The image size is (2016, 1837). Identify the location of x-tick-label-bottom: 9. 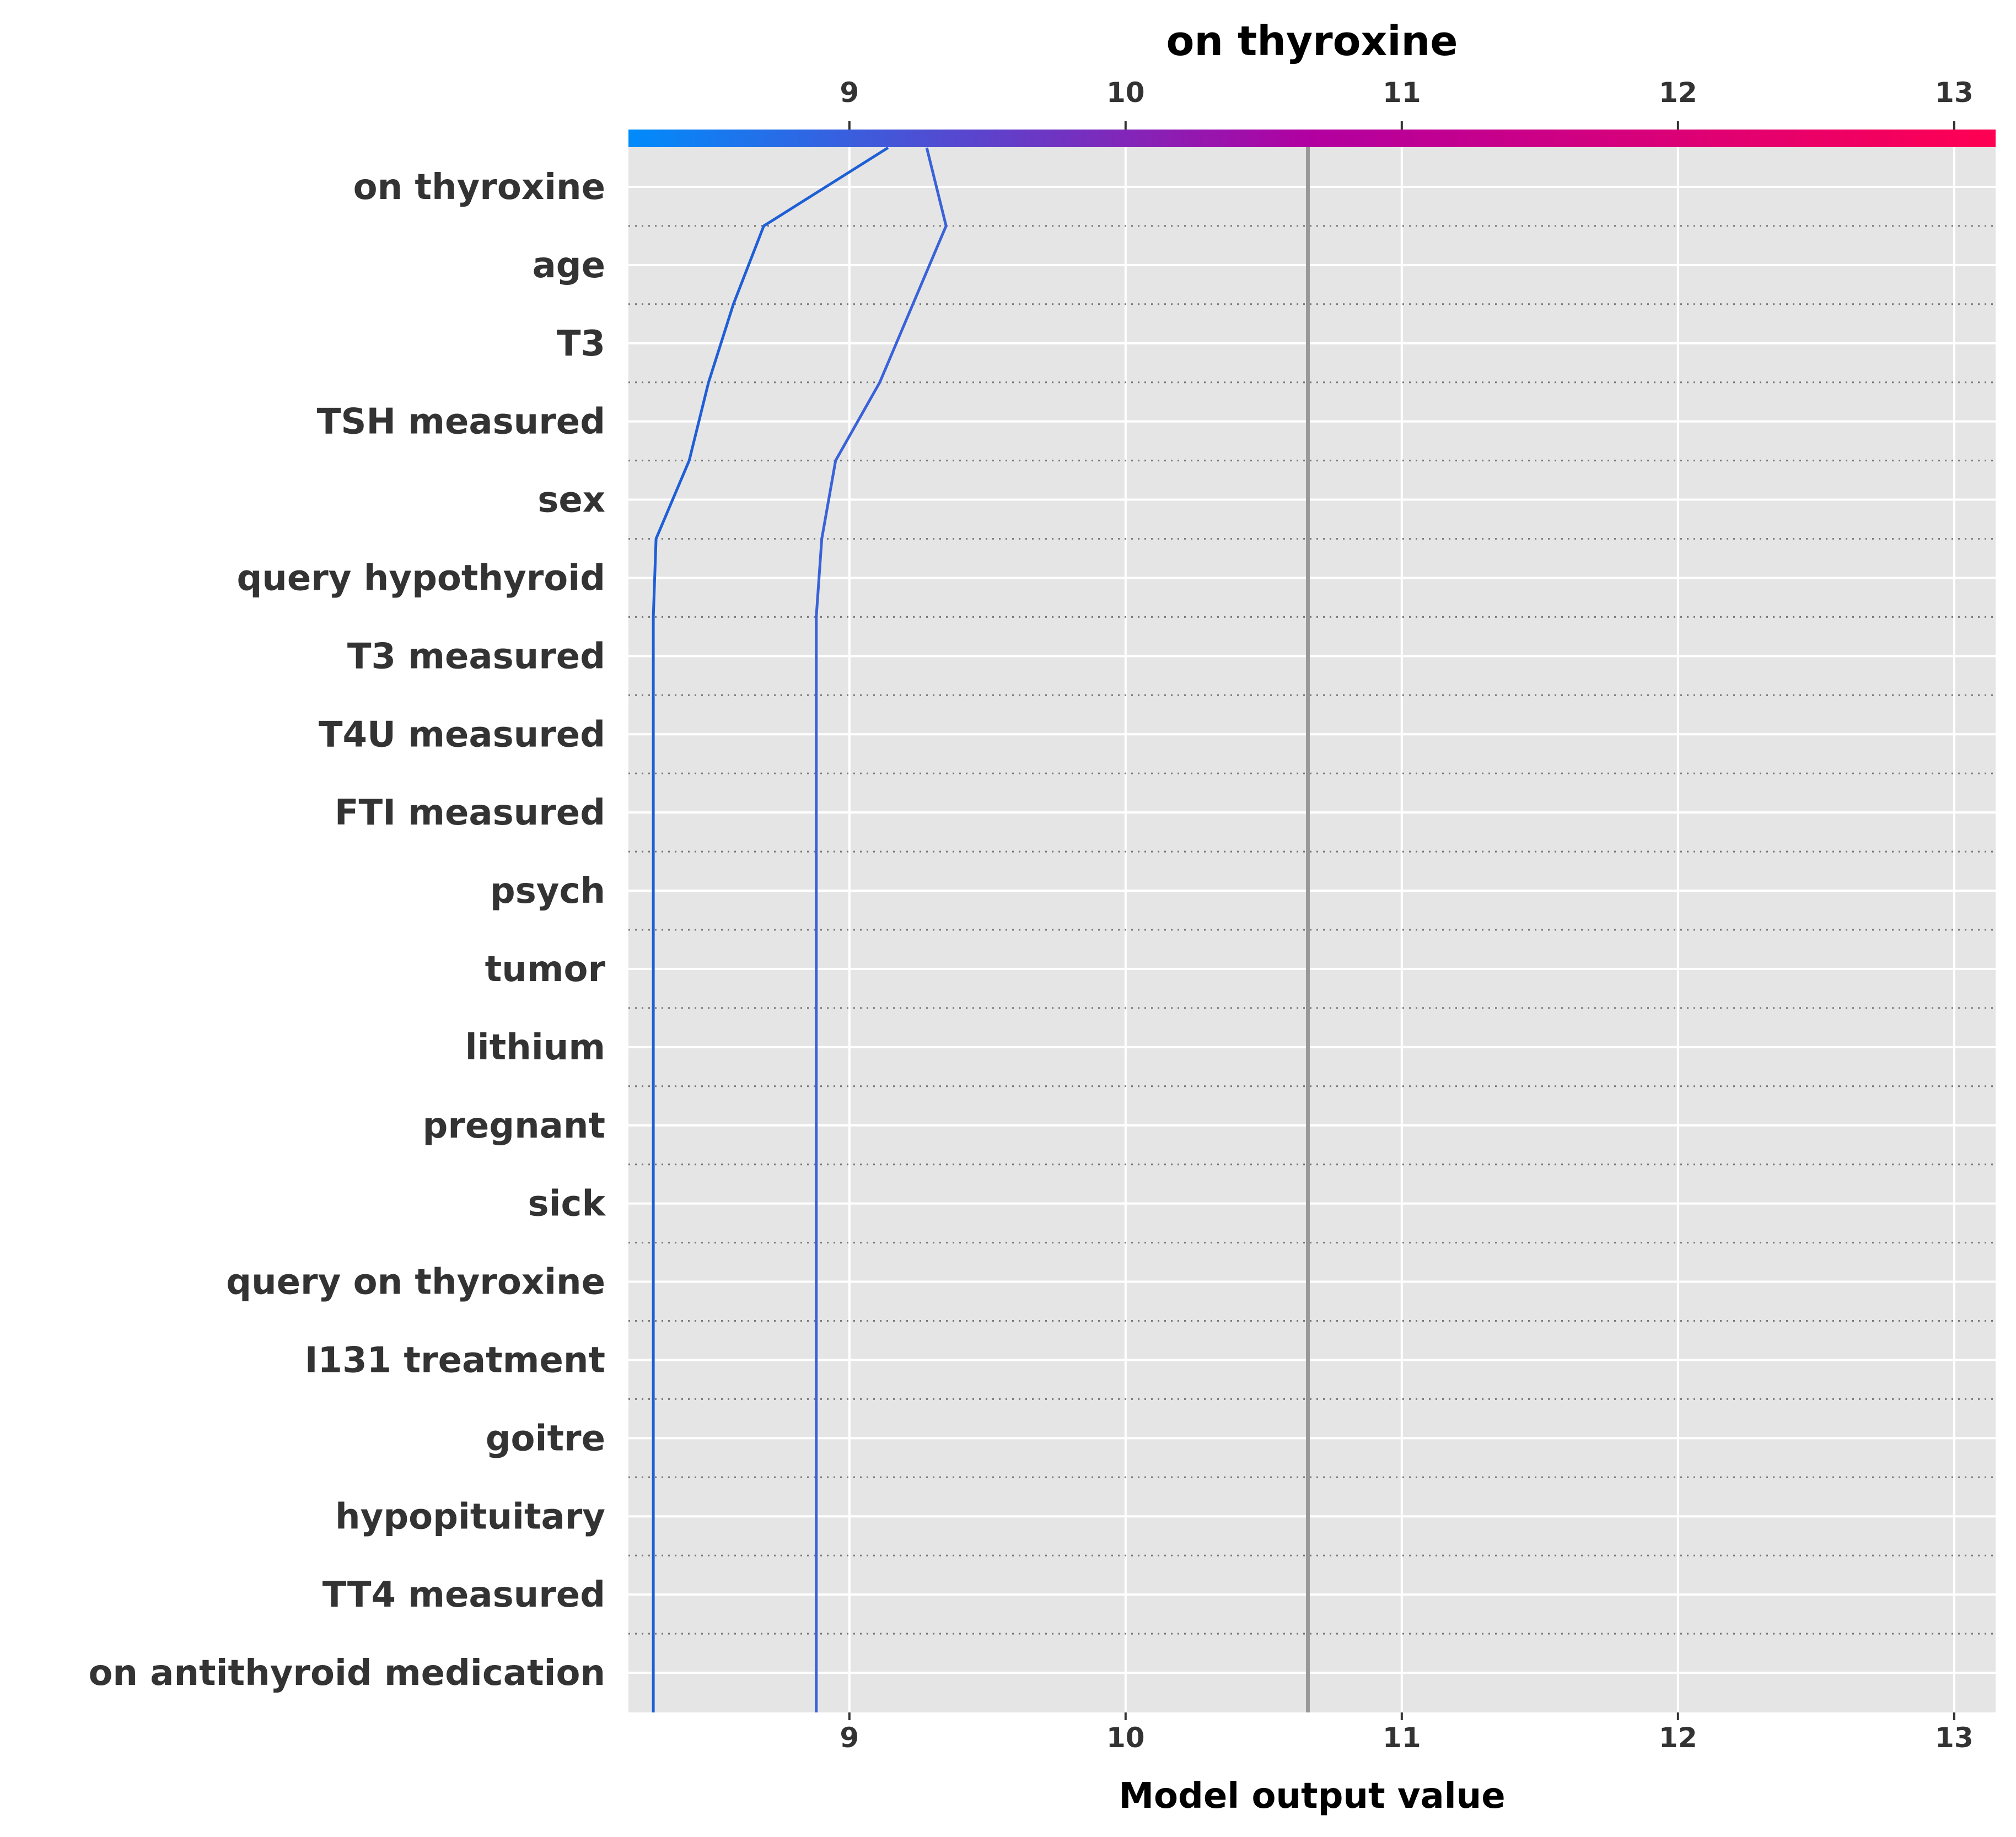
(849, 1738).